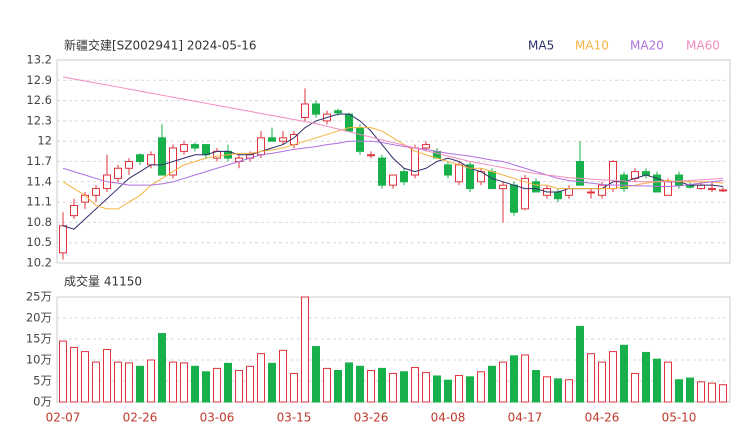 This screenshot has width=740, height=440. I want to click on chart-title: 新疆交建[SZ002941] 2024-05-16, so click(160, 45).